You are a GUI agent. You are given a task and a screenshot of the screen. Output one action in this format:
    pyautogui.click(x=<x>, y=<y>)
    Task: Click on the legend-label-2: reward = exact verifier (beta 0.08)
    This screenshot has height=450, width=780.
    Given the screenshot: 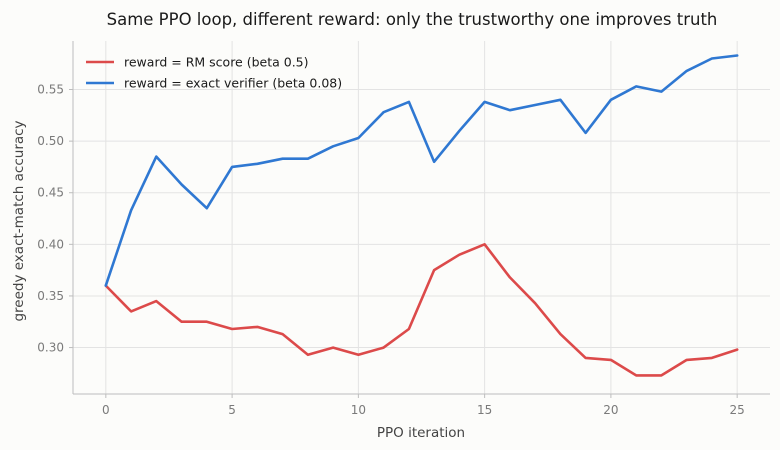 What is the action you would take?
    pyautogui.click(x=233, y=83)
    